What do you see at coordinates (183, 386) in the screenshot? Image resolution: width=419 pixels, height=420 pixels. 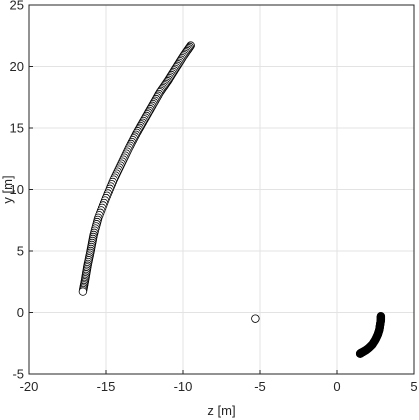 I see `x-tick-label: -10` at bounding box center [183, 386].